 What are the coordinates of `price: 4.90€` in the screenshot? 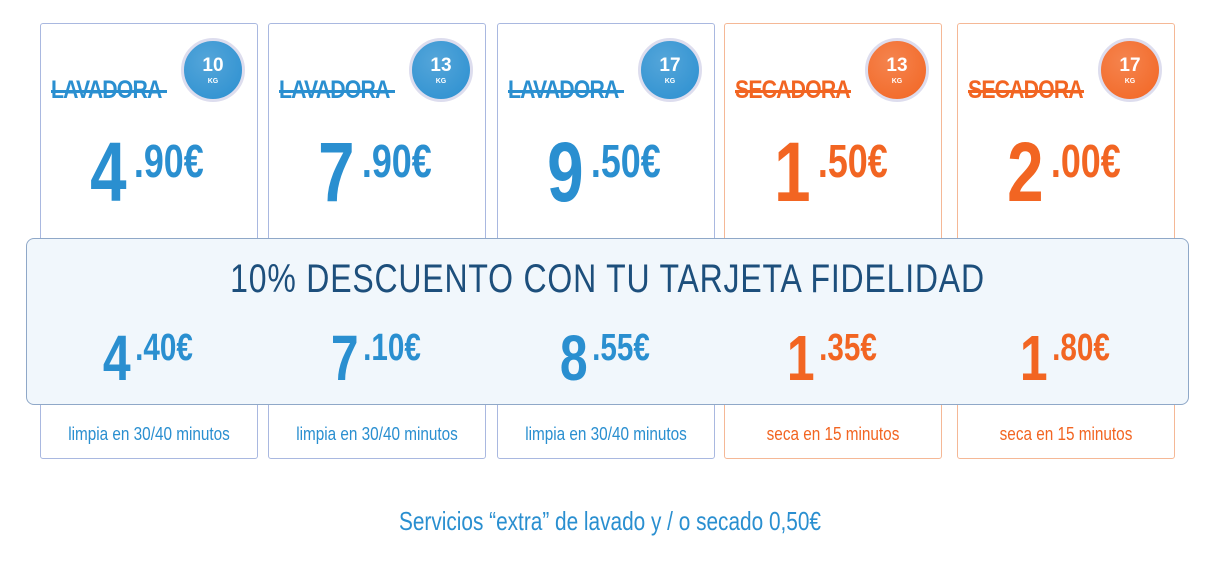 It's located at (149, 172).